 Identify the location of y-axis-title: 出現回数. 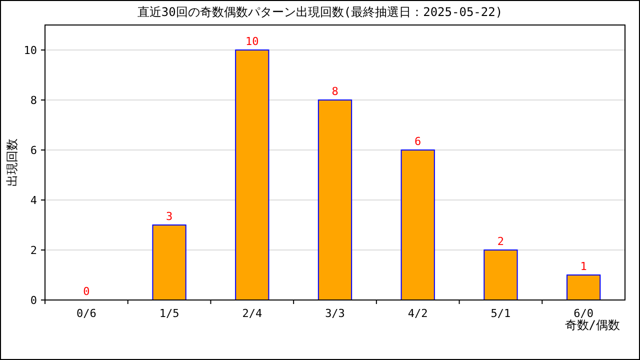
(12, 162).